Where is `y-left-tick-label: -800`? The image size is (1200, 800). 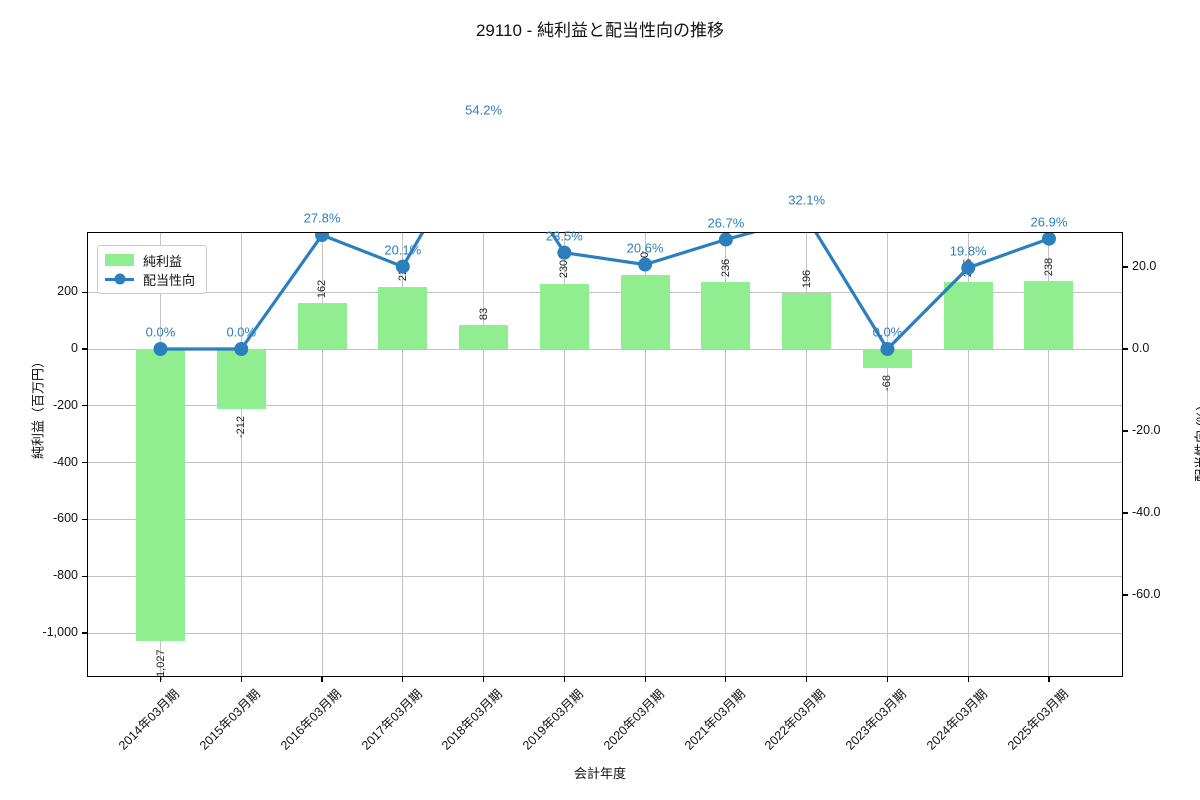 y-left-tick-label: -800 is located at coordinates (65, 575).